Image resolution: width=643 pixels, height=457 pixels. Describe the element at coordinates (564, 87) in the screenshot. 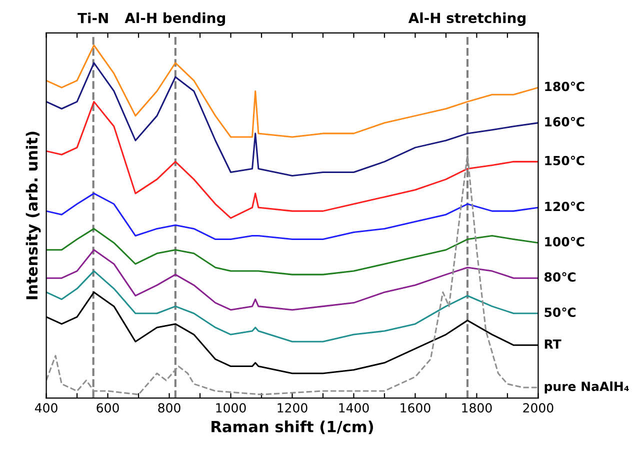

I see `series-label: 180℃` at that location.